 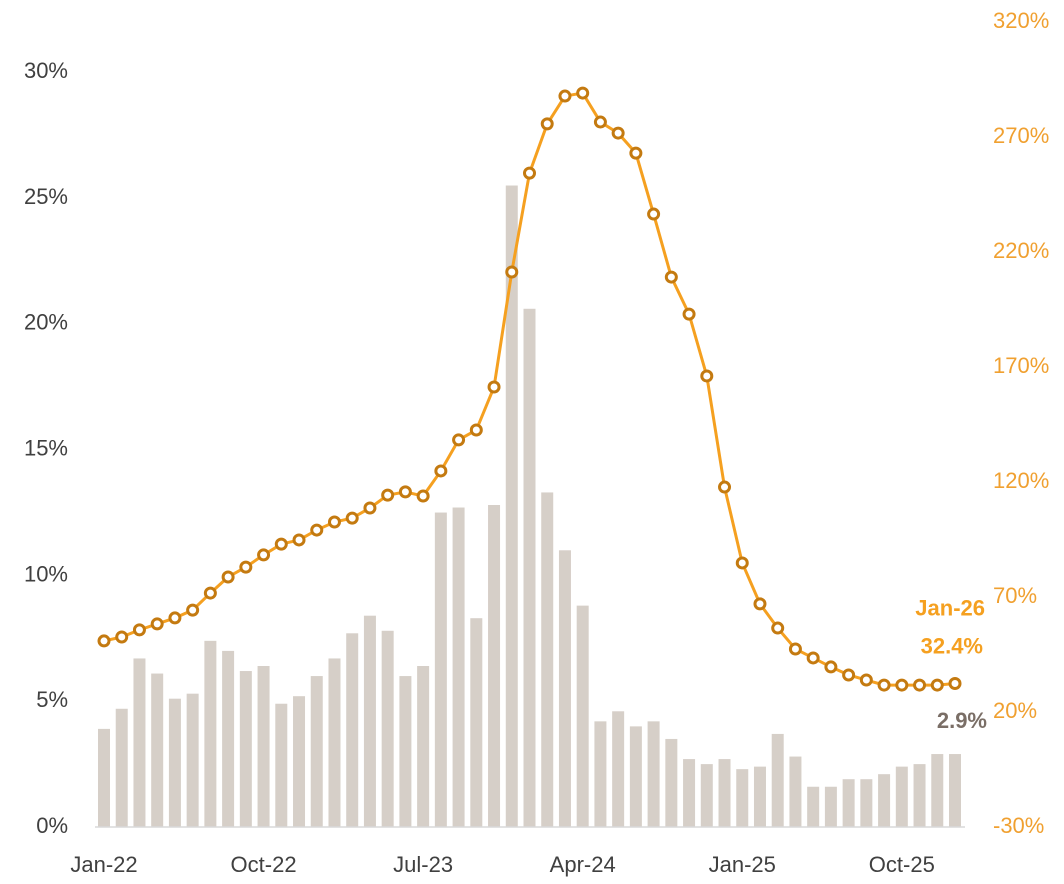 I want to click on y2-tick-label: 170%, so click(x=1021, y=365).